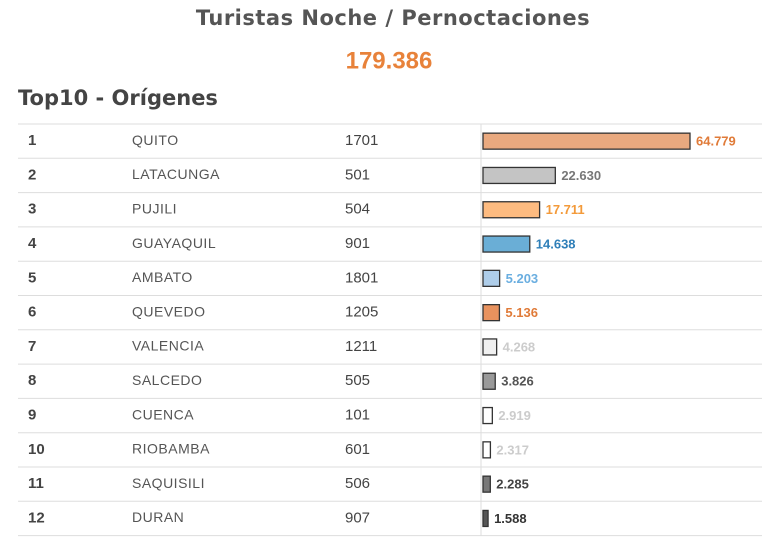 The height and width of the screenshot is (542, 767). Describe the element at coordinates (163, 414) in the screenshot. I see `origin: CUENCA` at that location.